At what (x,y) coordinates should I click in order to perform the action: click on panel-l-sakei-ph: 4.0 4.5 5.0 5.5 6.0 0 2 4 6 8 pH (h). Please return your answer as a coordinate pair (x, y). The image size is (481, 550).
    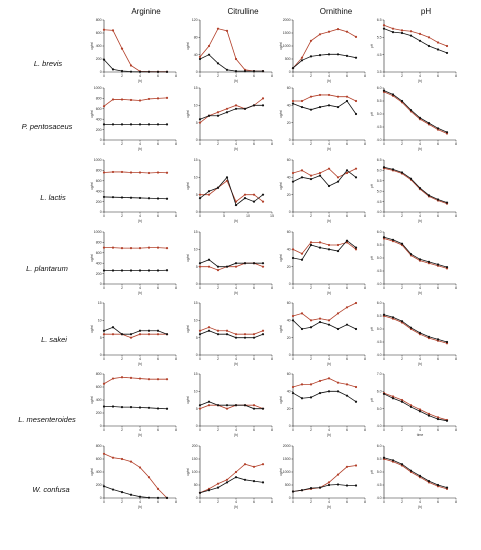
    Looking at the image, I should click on (413, 333).